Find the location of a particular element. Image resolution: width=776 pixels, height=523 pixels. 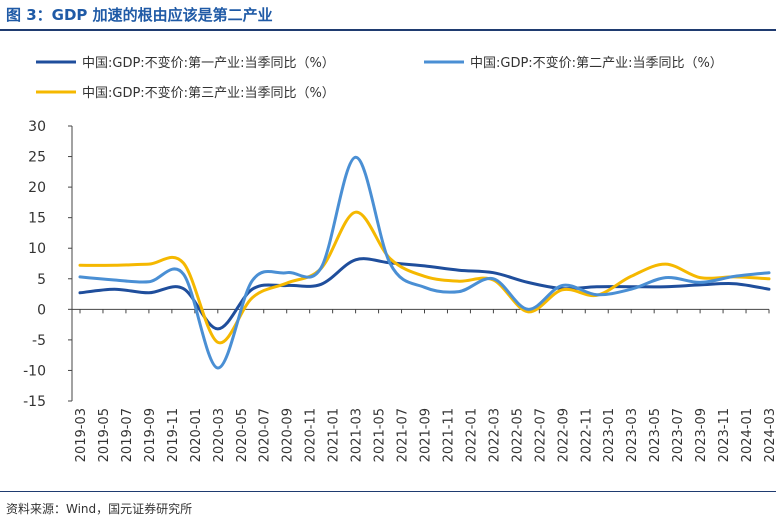

x-tick-label: 2019-09 is located at coordinates (150, 435).